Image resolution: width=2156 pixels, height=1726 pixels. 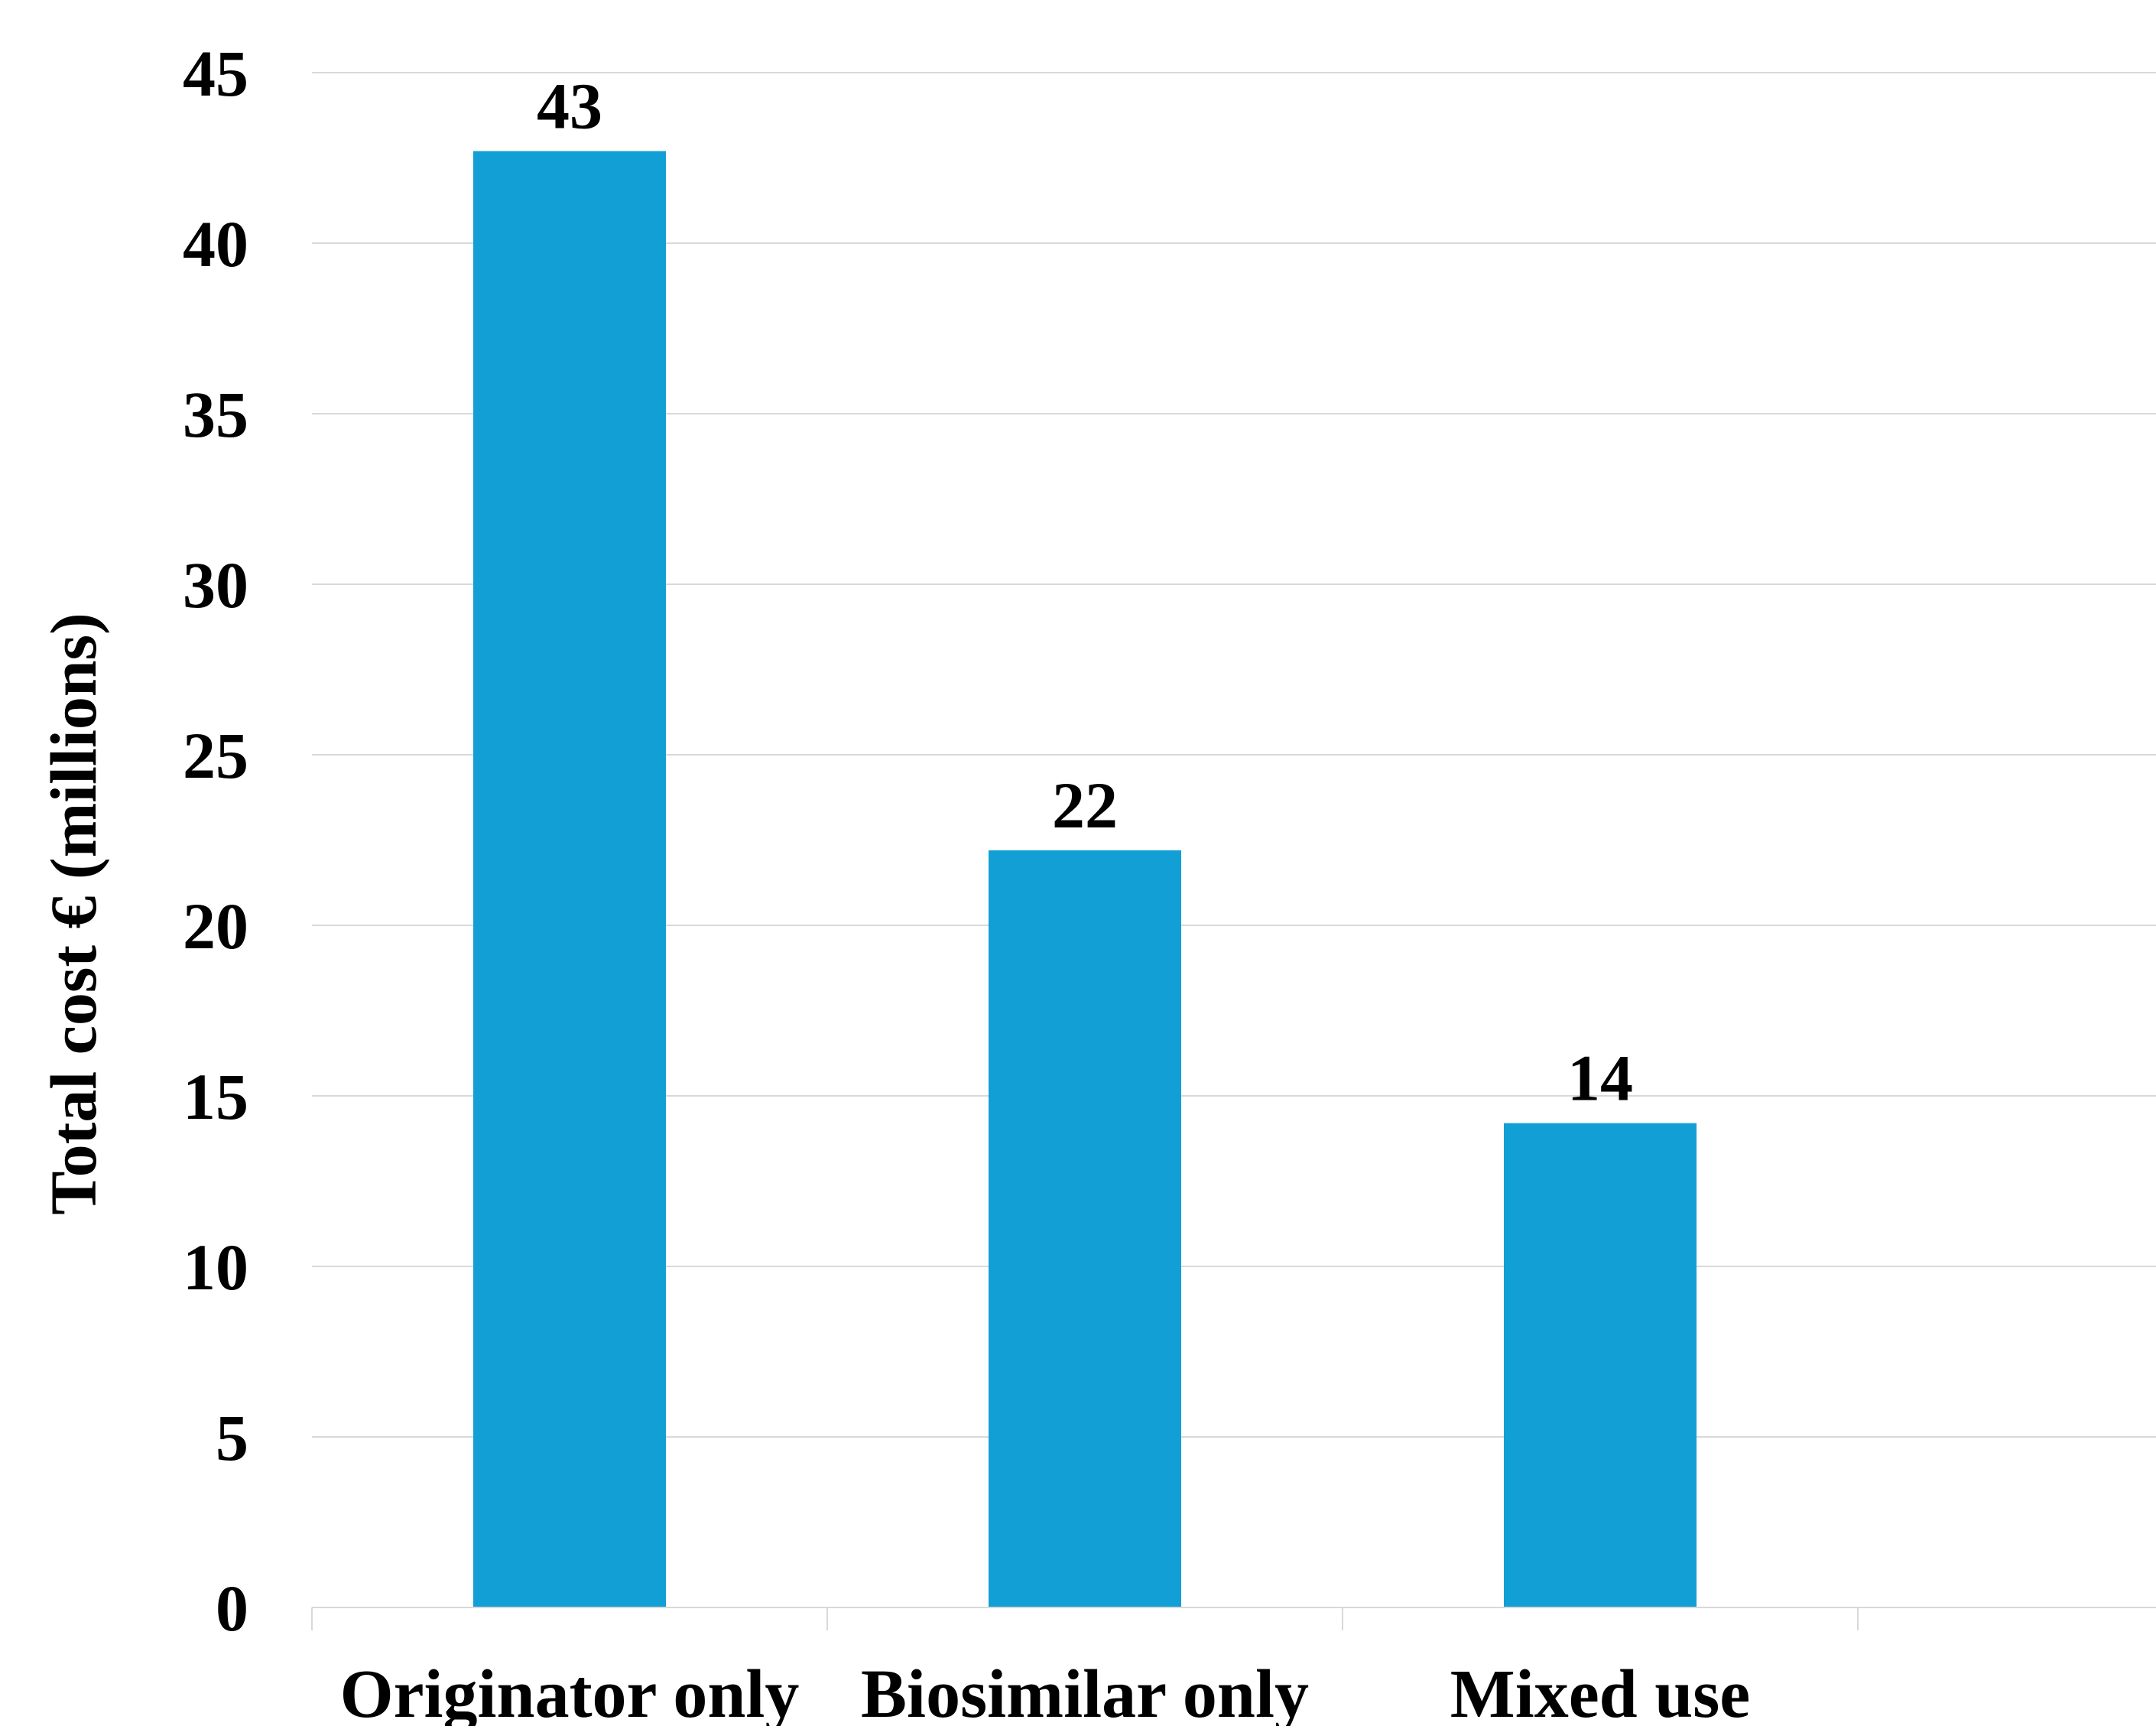 I want to click on x-category-label: Originator only, so click(x=570, y=1691).